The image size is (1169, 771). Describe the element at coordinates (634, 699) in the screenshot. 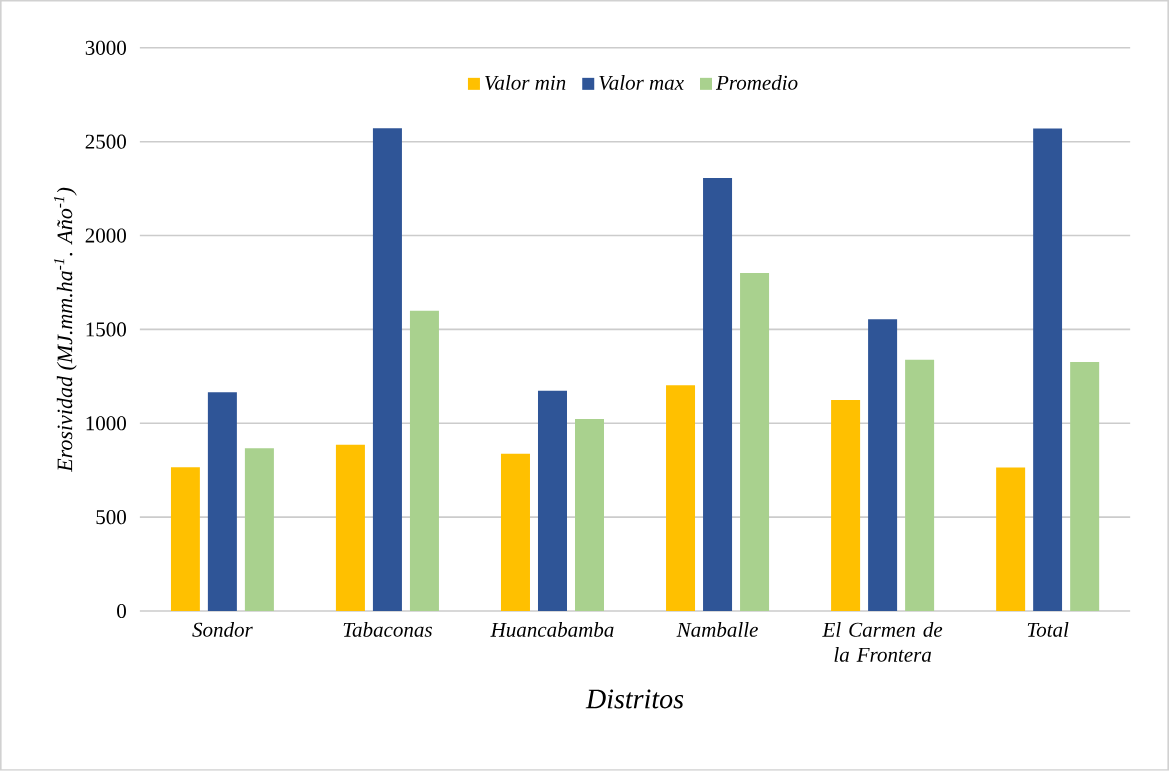

I see `x-axis-title: Distritos` at that location.